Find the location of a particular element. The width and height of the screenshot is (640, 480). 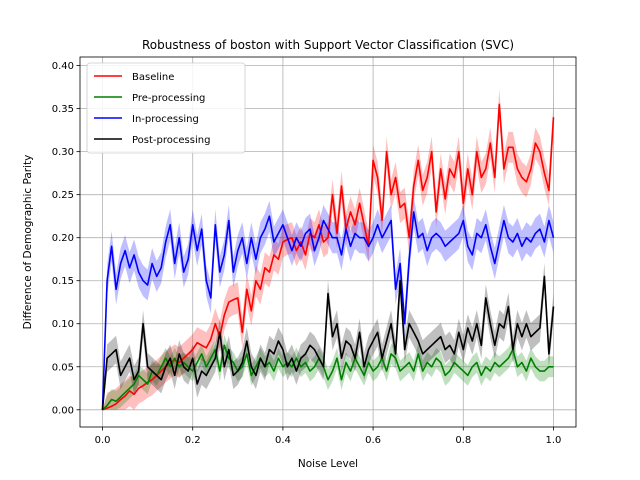

x-tick-label: 0.2 is located at coordinates (193, 440).